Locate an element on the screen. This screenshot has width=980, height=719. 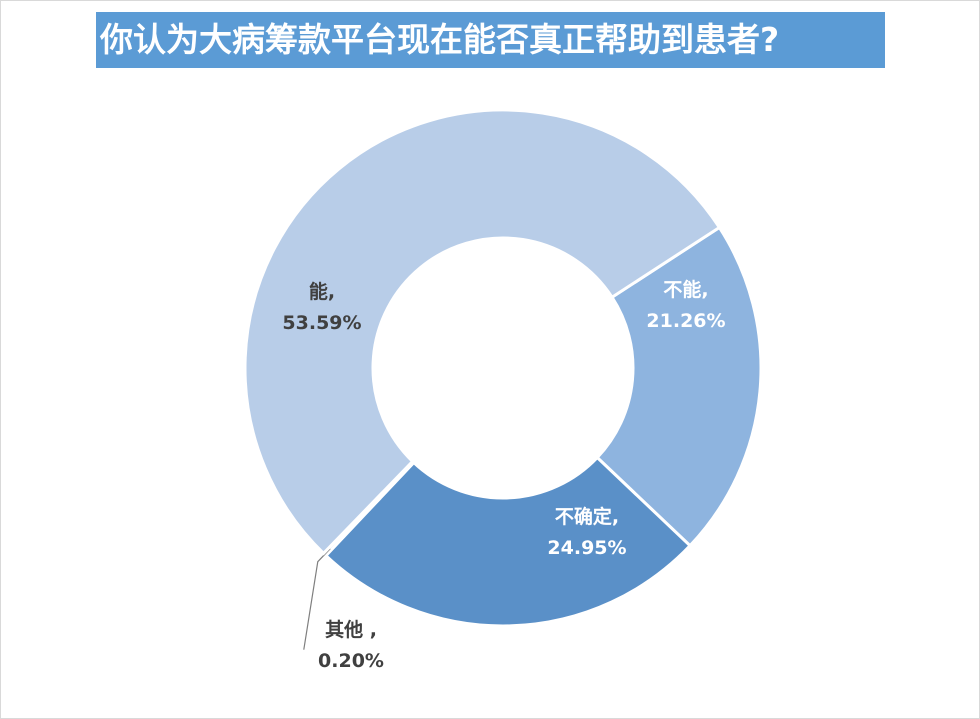
slice-label-value: 53.59% is located at coordinates (321, 323).